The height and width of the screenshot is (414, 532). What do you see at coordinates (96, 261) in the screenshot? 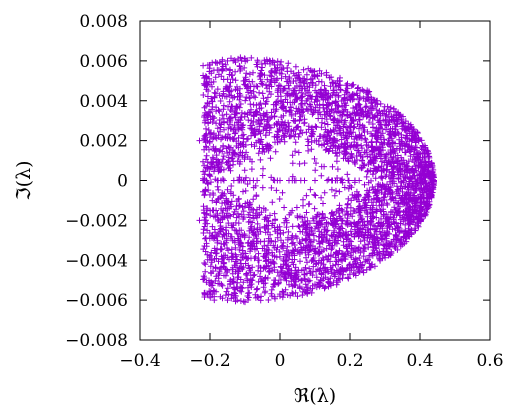
I see `y-tick-label: −0.004` at bounding box center [96, 261].